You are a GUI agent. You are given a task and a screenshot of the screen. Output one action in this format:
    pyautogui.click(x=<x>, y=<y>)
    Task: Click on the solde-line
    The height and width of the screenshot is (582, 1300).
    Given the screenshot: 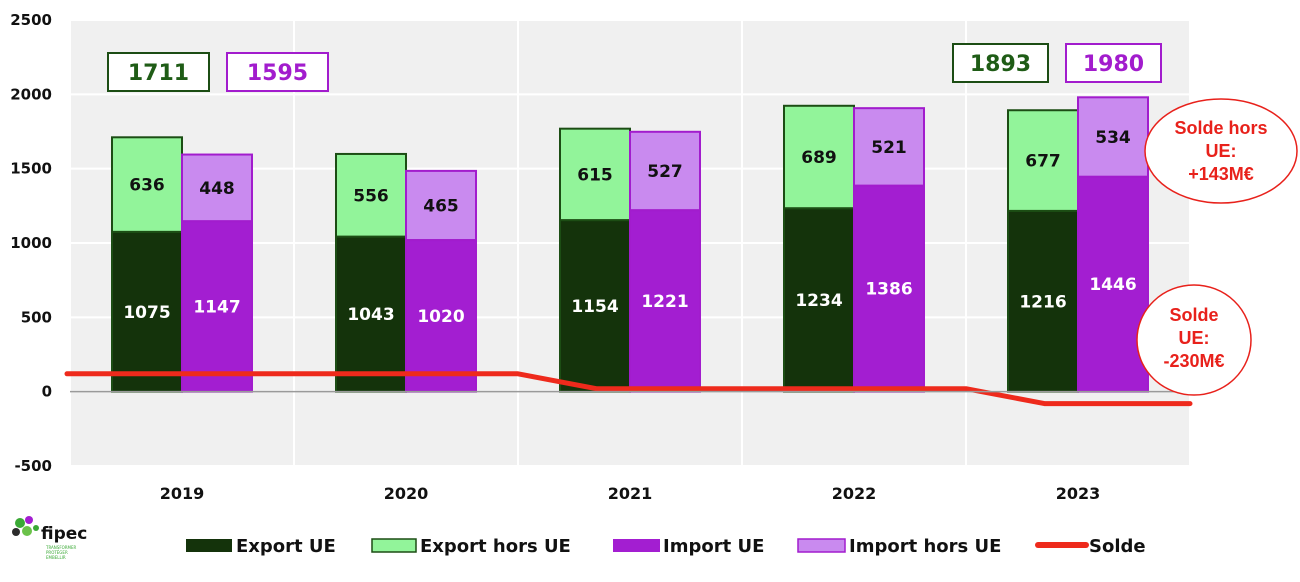 What is the action you would take?
    pyautogui.click(x=628, y=389)
    